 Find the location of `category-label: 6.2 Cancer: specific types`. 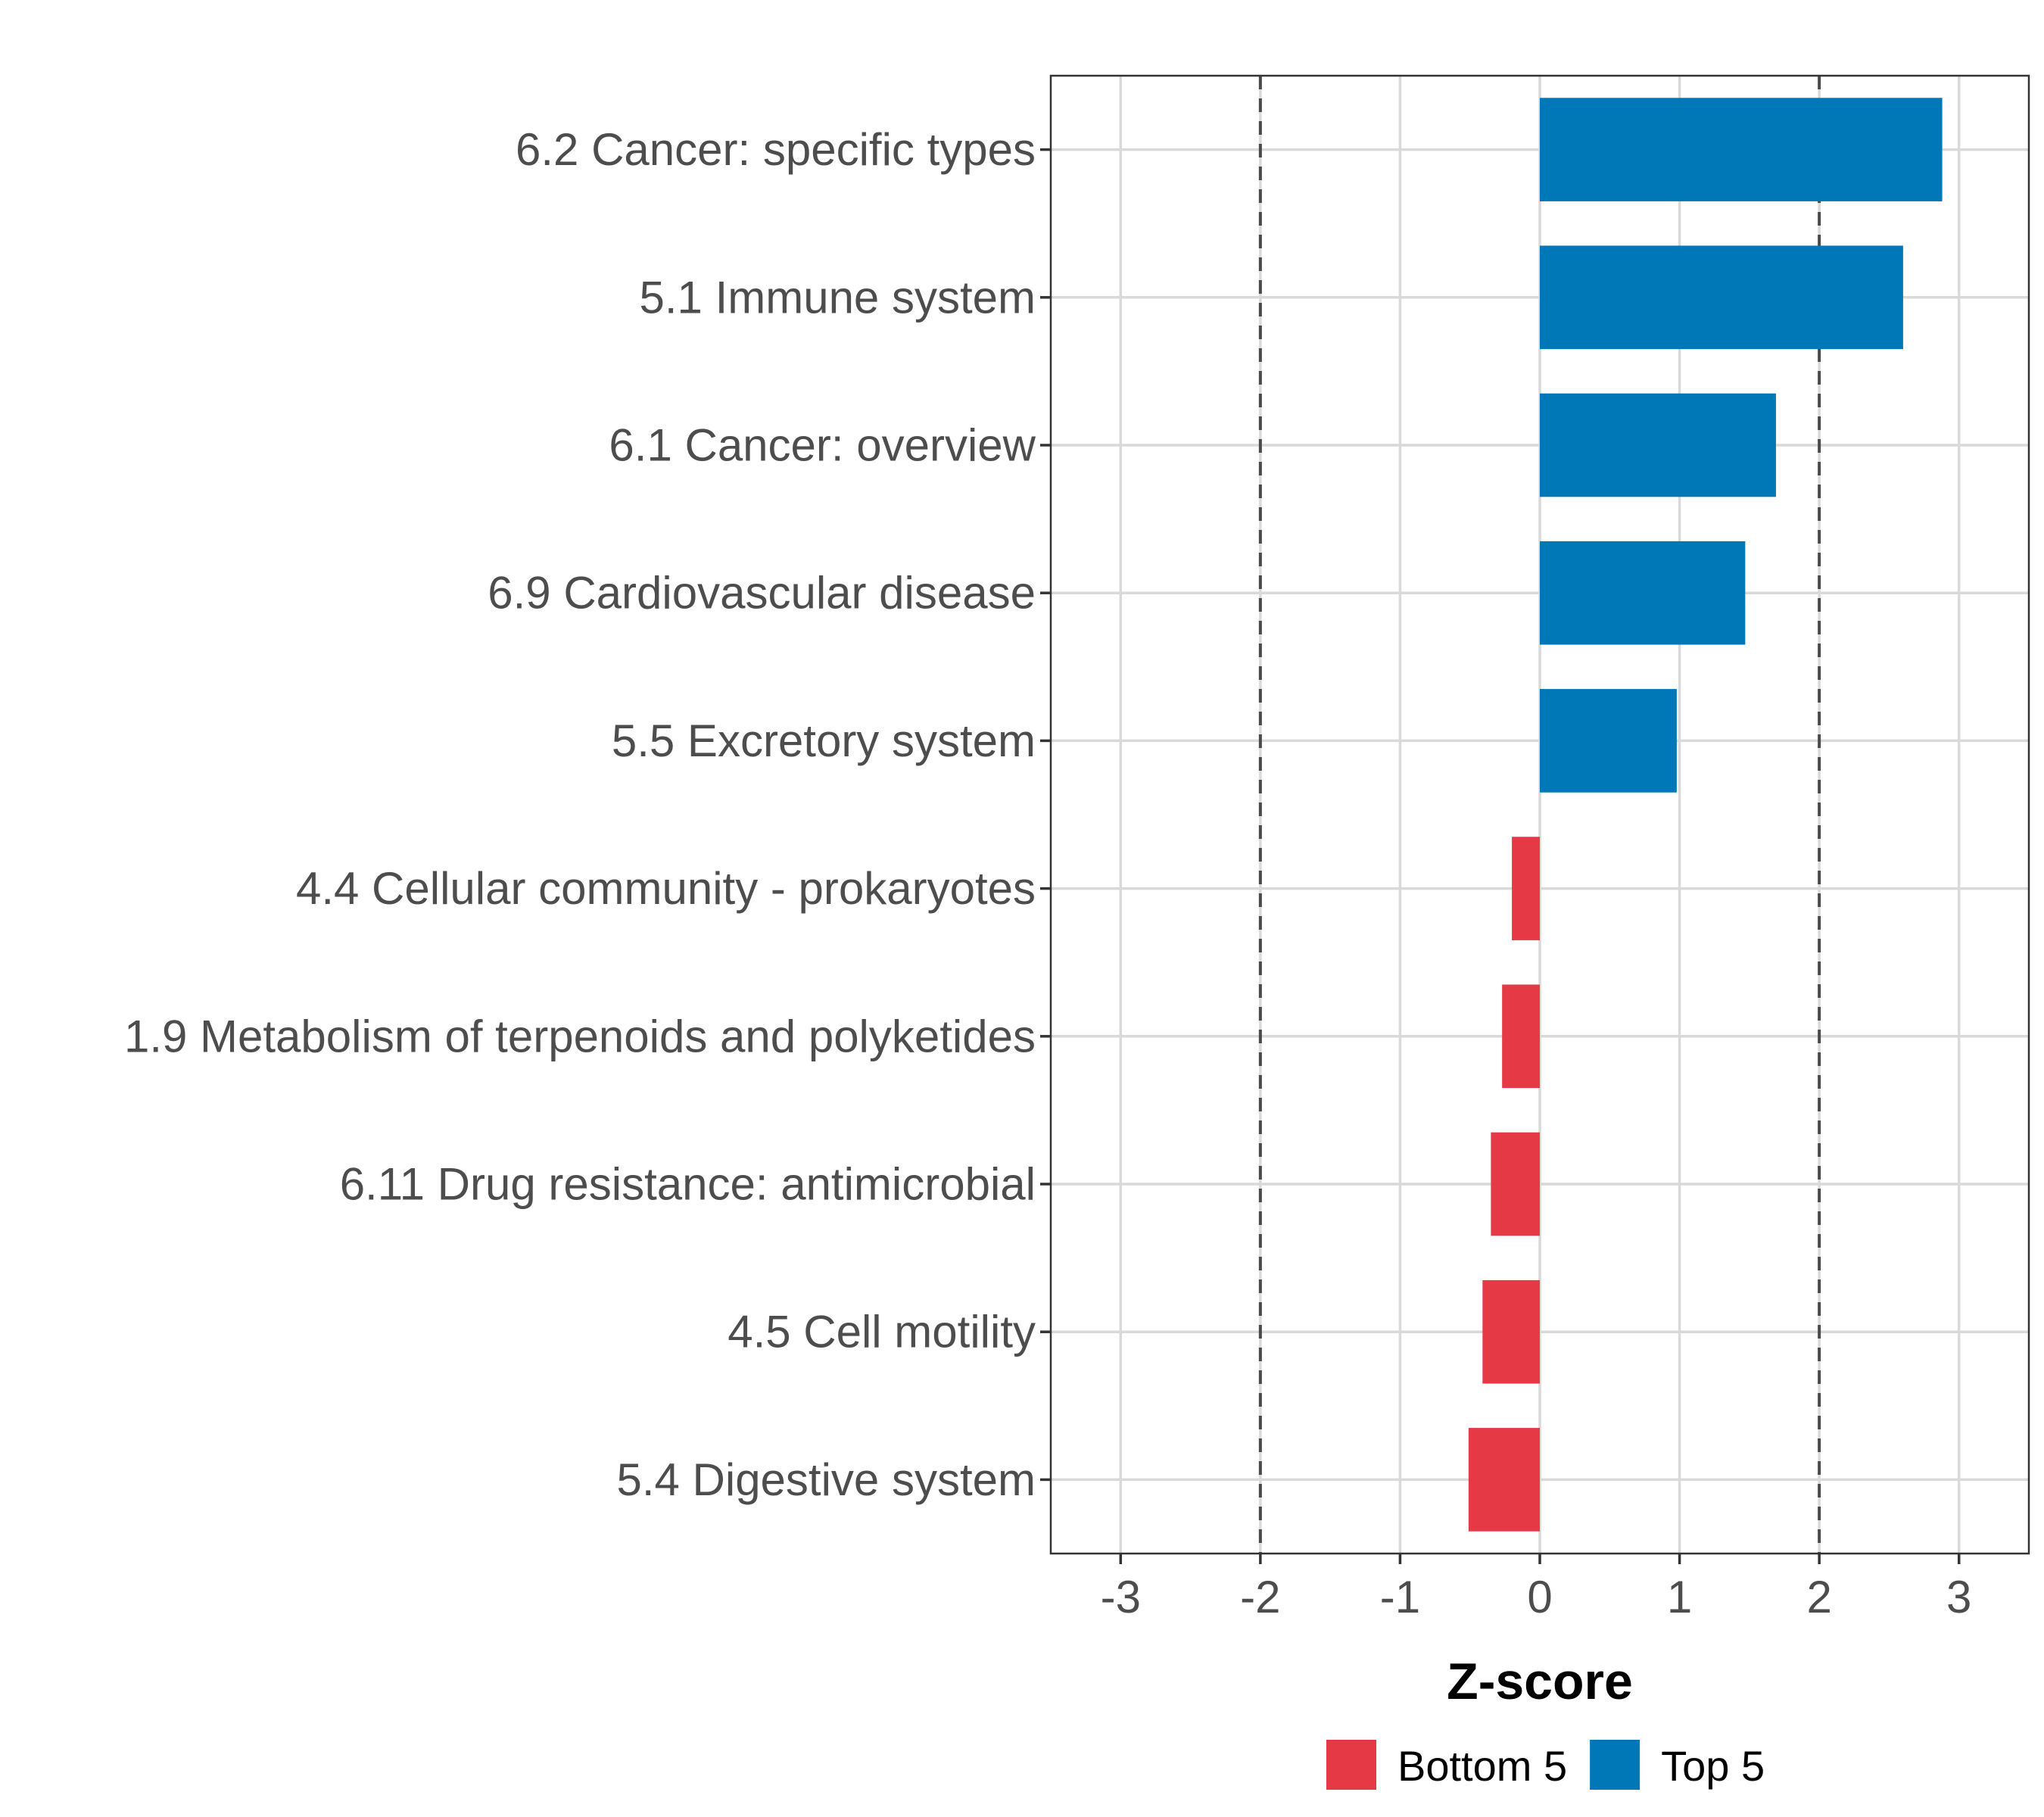

category-label: 6.2 Cancer: specific types is located at coordinates (776, 149).